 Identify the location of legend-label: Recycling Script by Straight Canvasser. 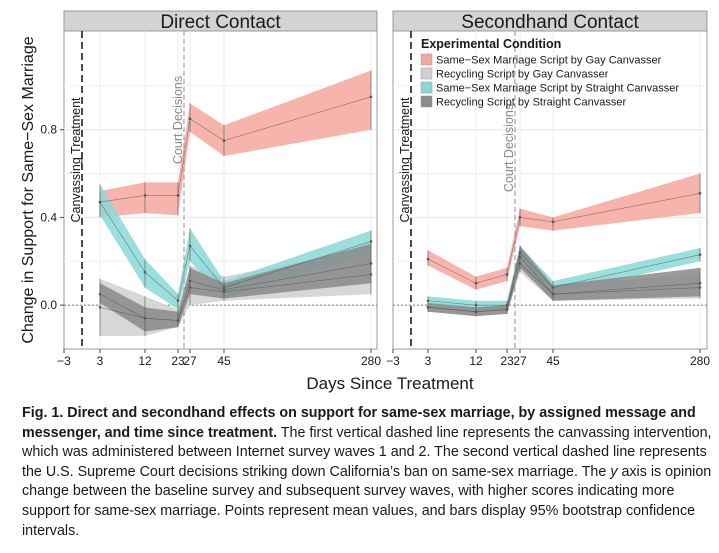
(531, 103).